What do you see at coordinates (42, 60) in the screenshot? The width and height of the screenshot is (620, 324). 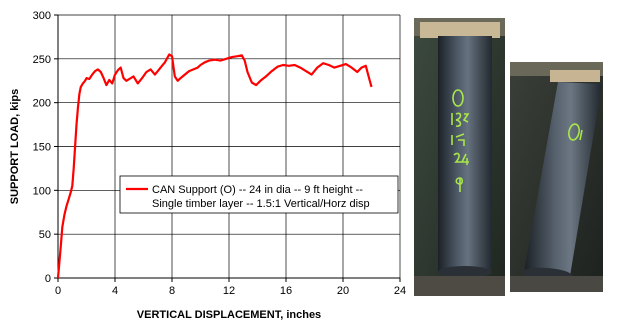 I see `y-tick-label: 250` at bounding box center [42, 60].